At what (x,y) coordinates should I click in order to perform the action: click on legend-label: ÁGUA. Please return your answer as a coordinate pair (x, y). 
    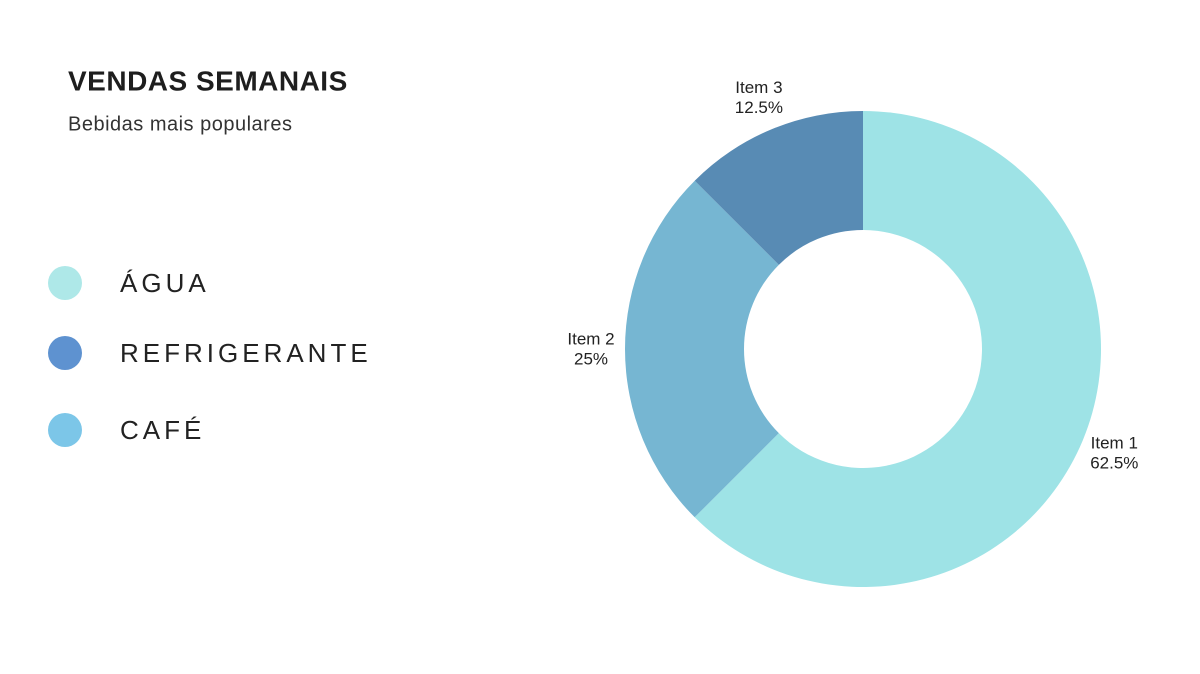
    Looking at the image, I should click on (165, 283).